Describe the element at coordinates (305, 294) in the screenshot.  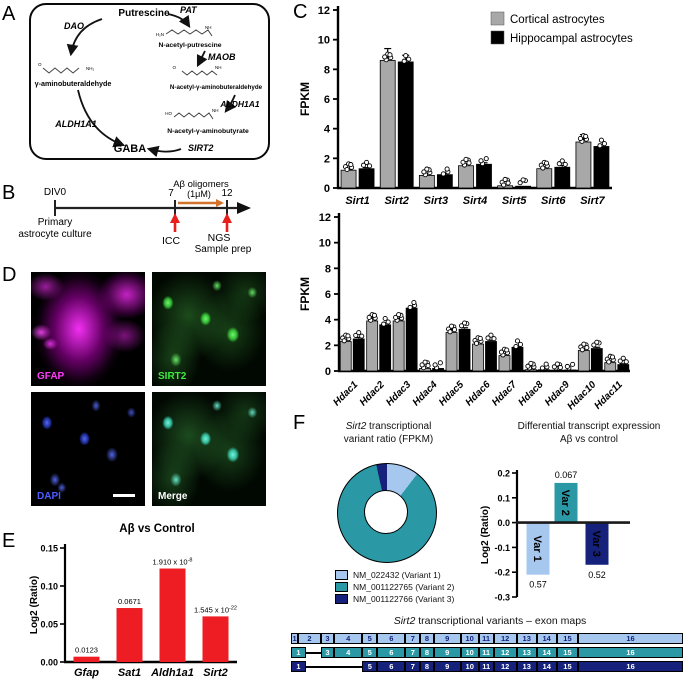
I see `y-axis-title: FPKM` at that location.